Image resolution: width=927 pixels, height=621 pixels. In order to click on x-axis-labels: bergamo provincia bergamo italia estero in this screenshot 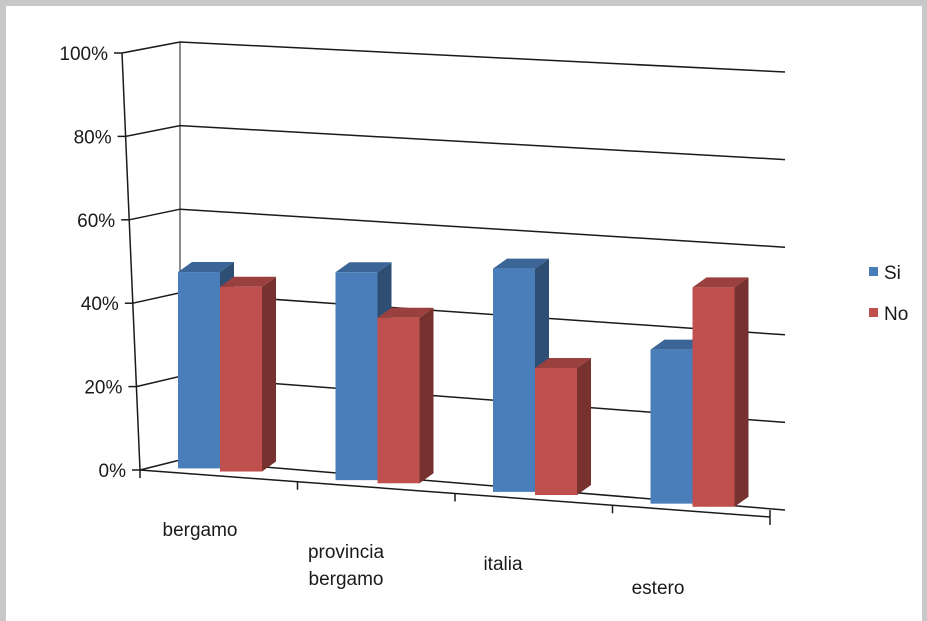, I will do `click(424, 559)`.